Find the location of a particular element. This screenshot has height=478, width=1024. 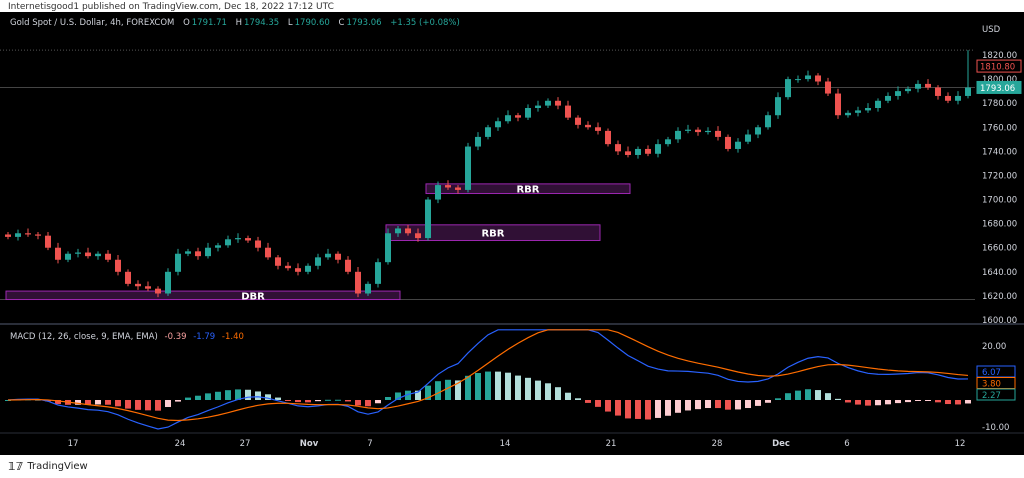

close-value: 1793.06 is located at coordinates (364, 23).